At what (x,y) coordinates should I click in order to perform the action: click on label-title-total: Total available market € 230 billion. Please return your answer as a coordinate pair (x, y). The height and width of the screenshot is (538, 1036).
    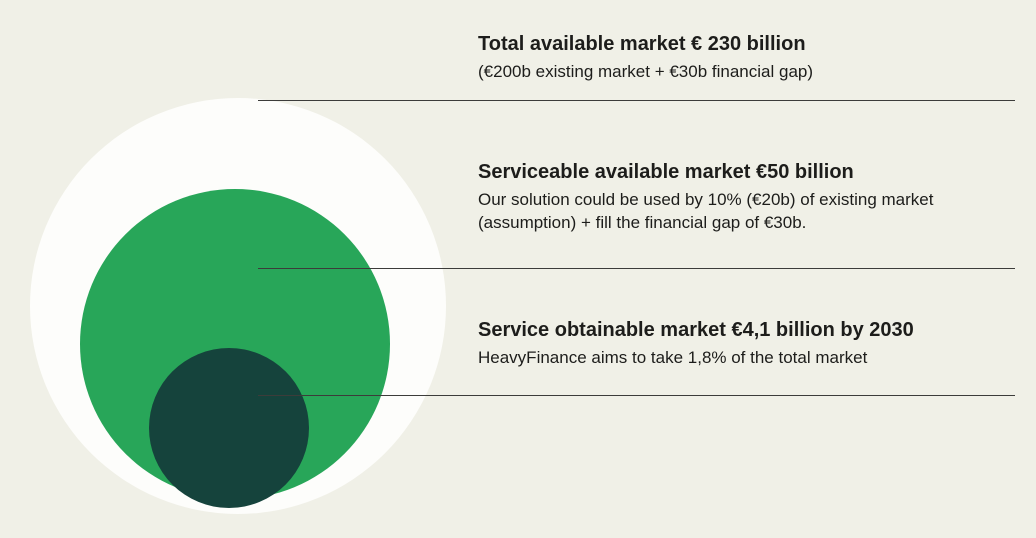
    Looking at the image, I should click on (642, 44).